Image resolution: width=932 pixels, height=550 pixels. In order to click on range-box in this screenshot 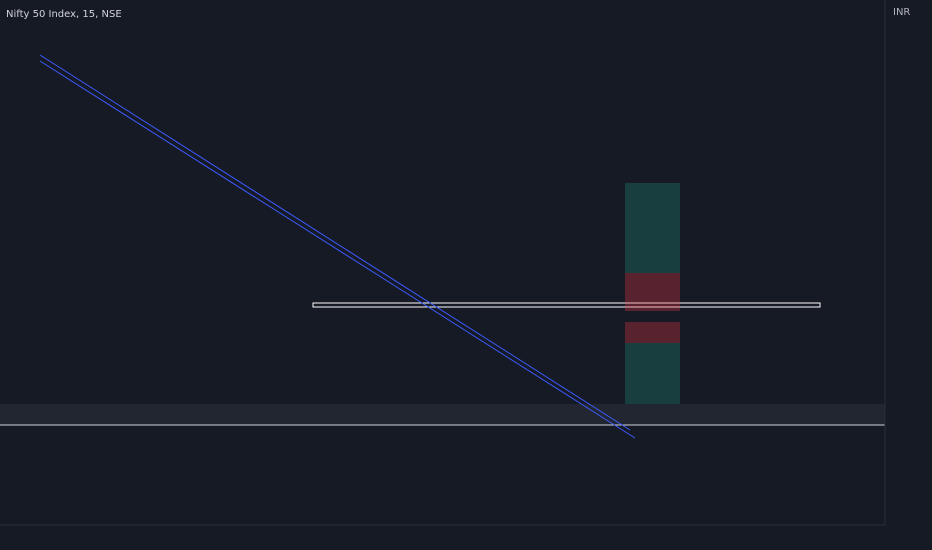, I will do `click(566, 305)`.